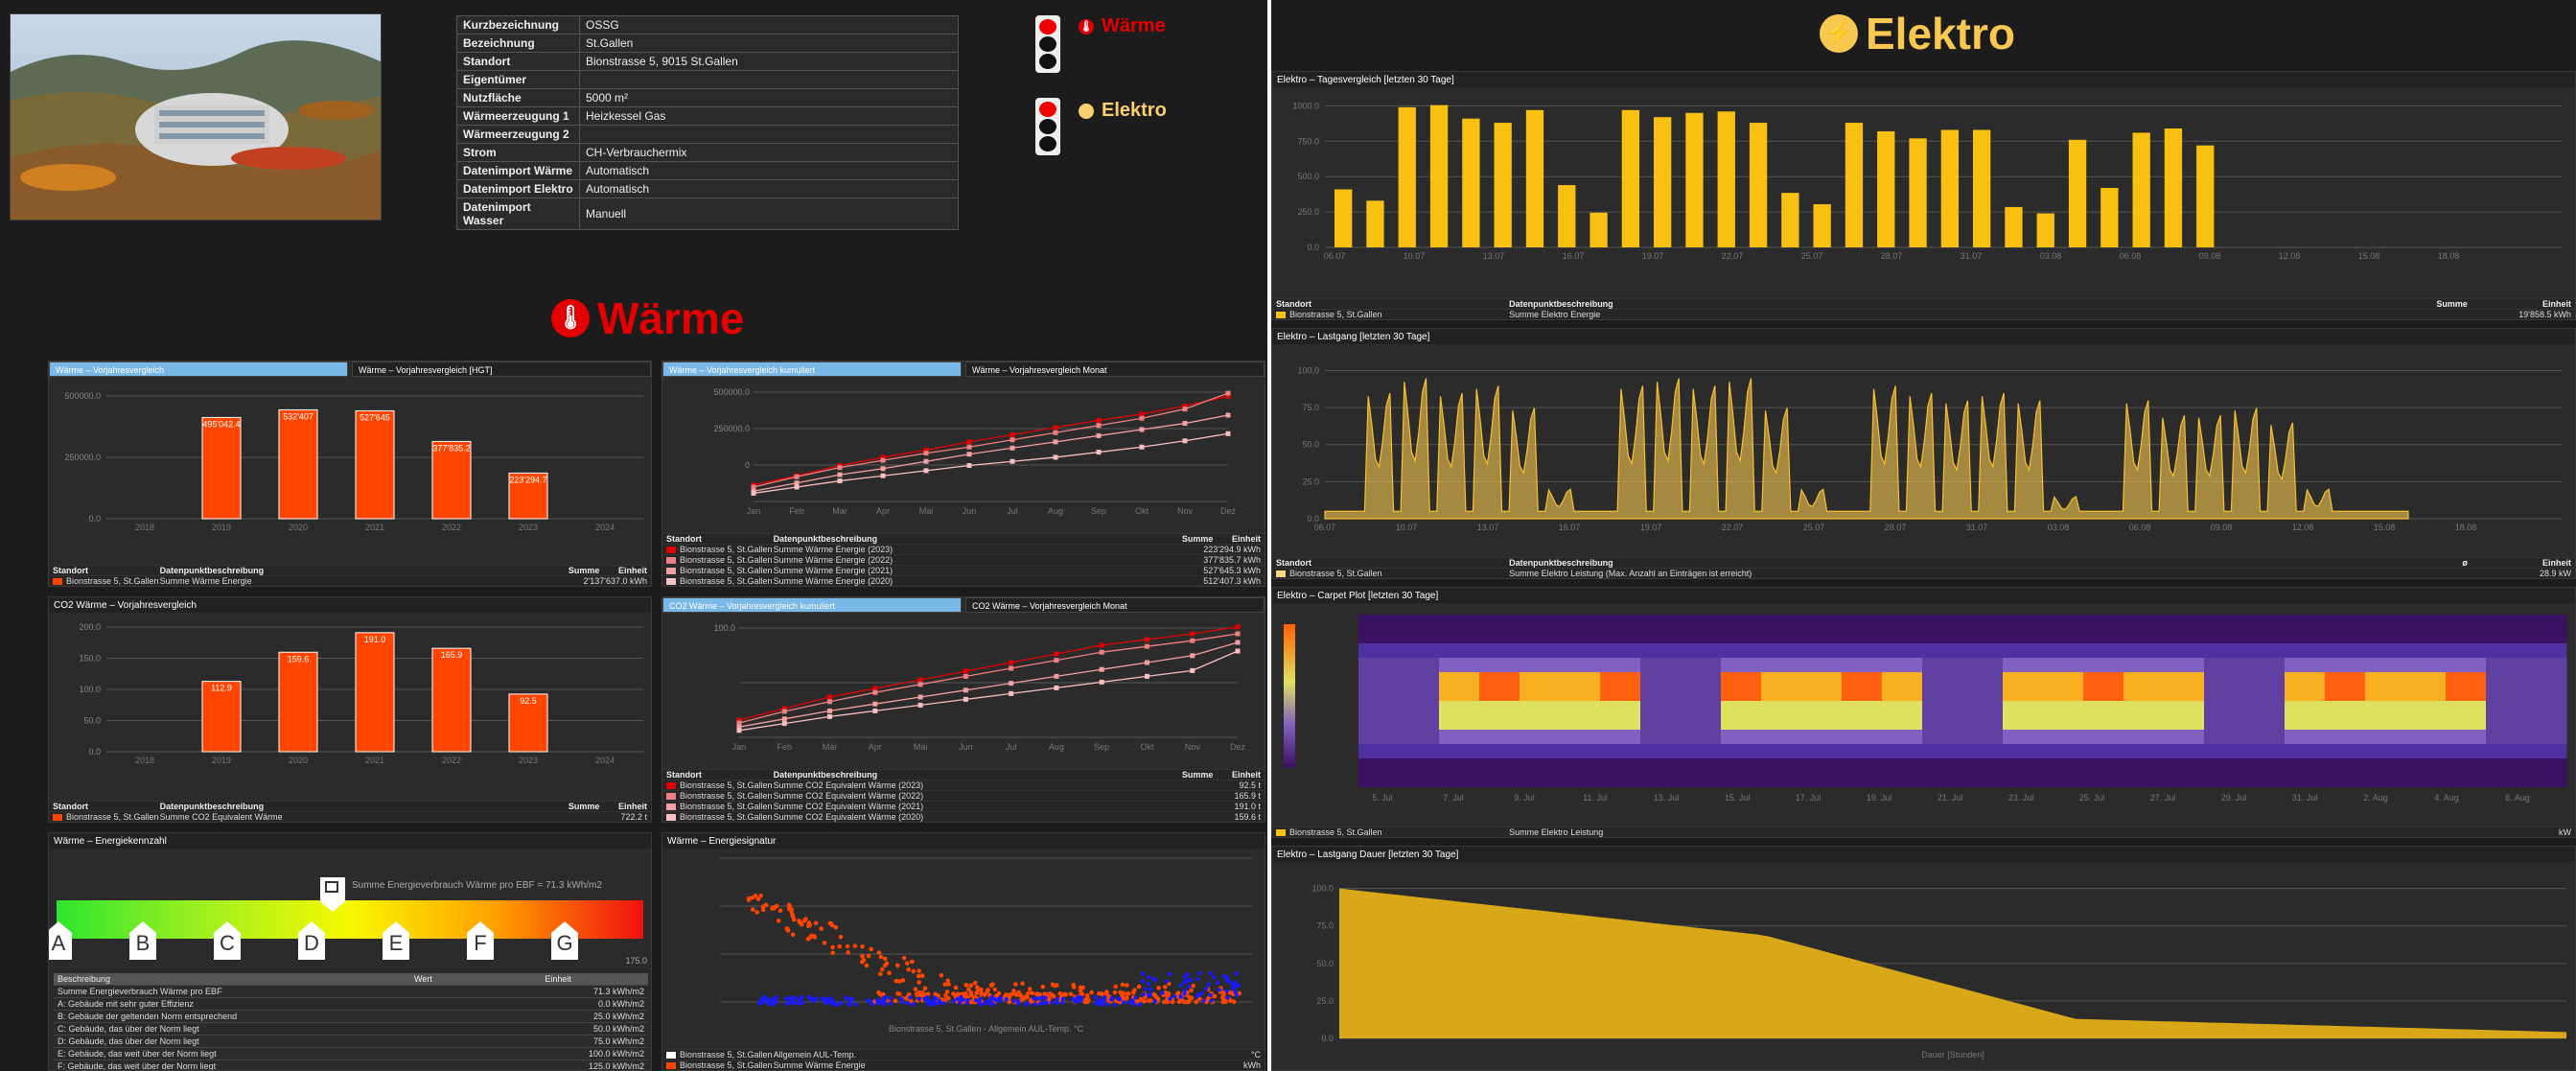 The image size is (2576, 1071). I want to click on y-tick-label: 500.0, so click(1308, 176).